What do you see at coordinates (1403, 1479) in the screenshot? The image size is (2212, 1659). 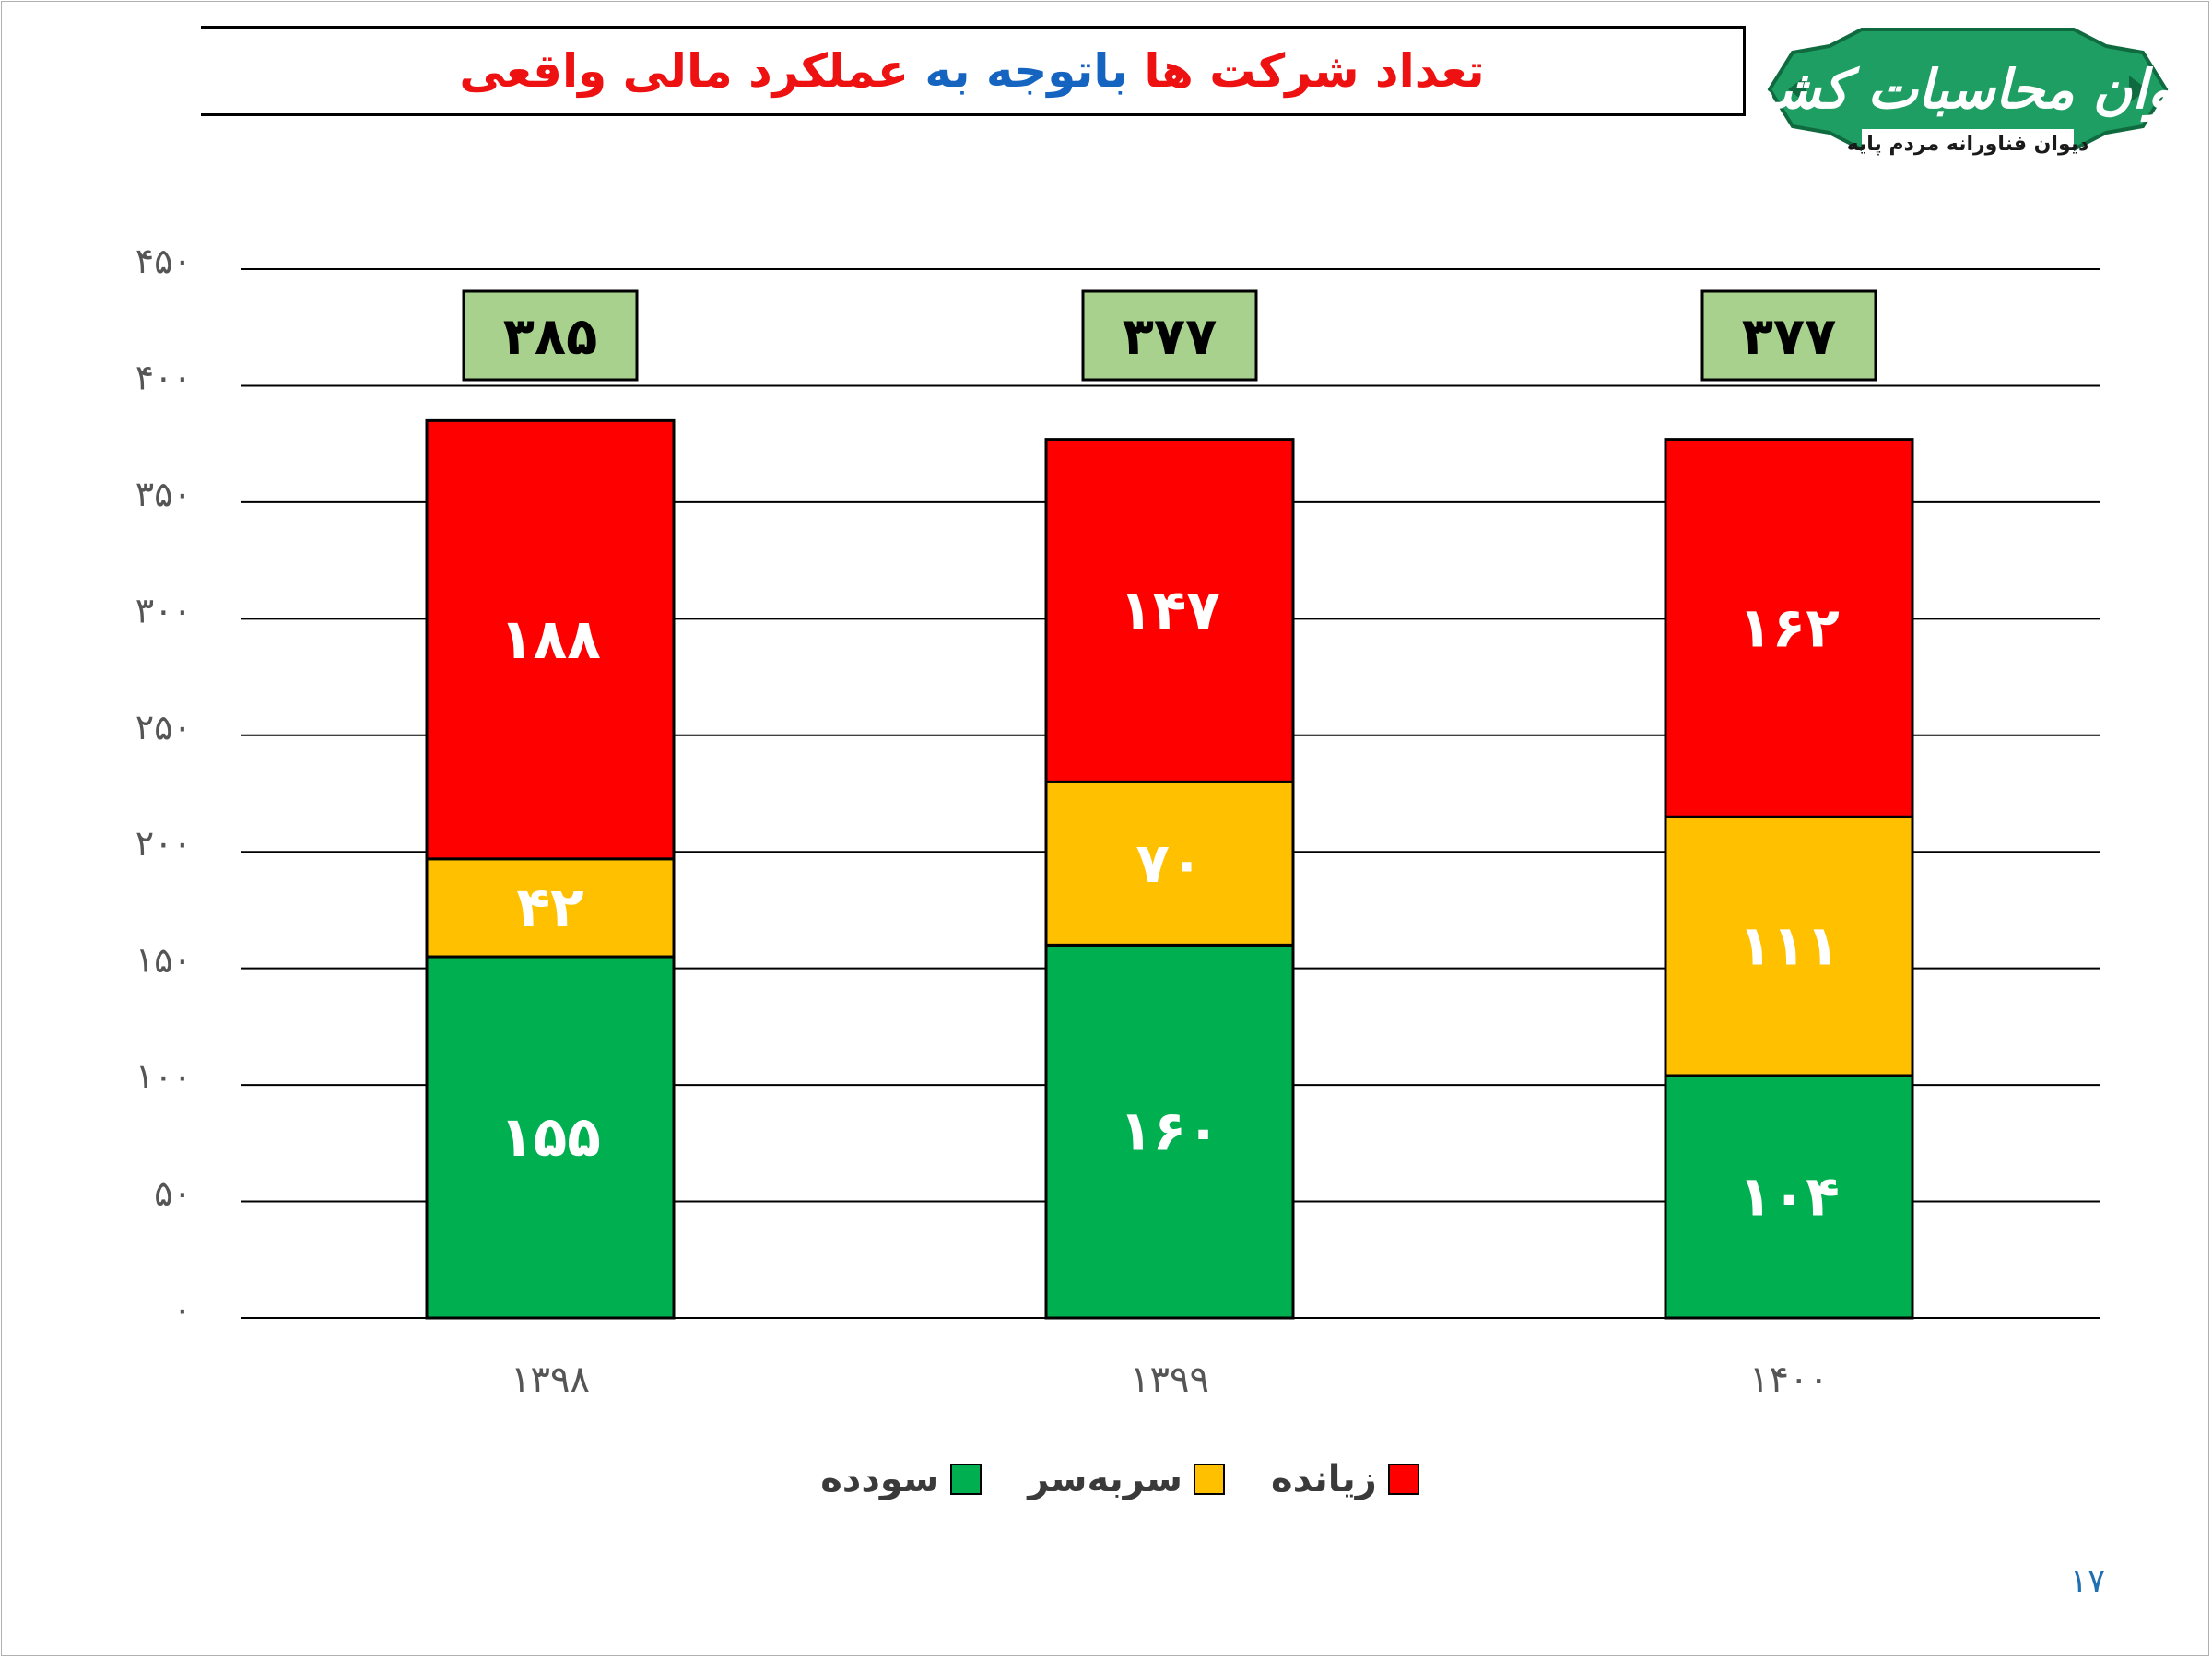 I see `legend-swatch-loss` at bounding box center [1403, 1479].